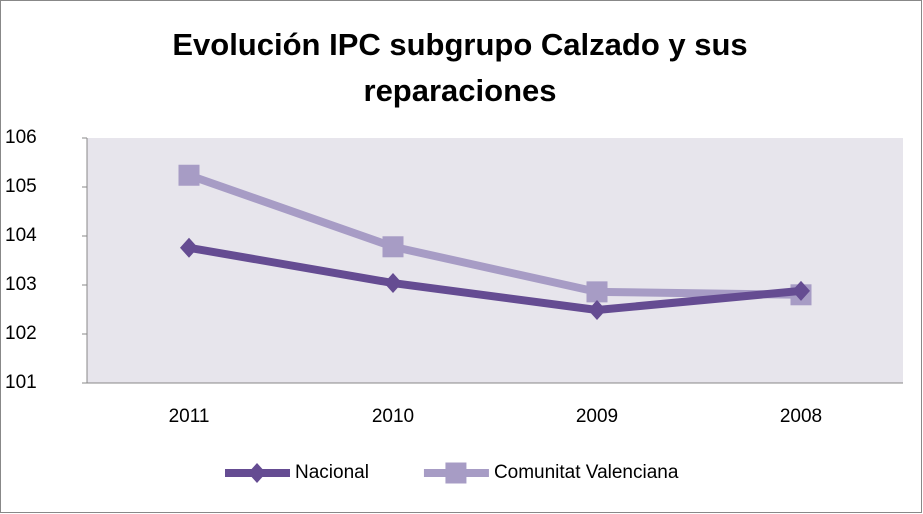 This screenshot has height=514, width=923. Describe the element at coordinates (597, 416) in the screenshot. I see `x-tick-label: 2009` at that location.